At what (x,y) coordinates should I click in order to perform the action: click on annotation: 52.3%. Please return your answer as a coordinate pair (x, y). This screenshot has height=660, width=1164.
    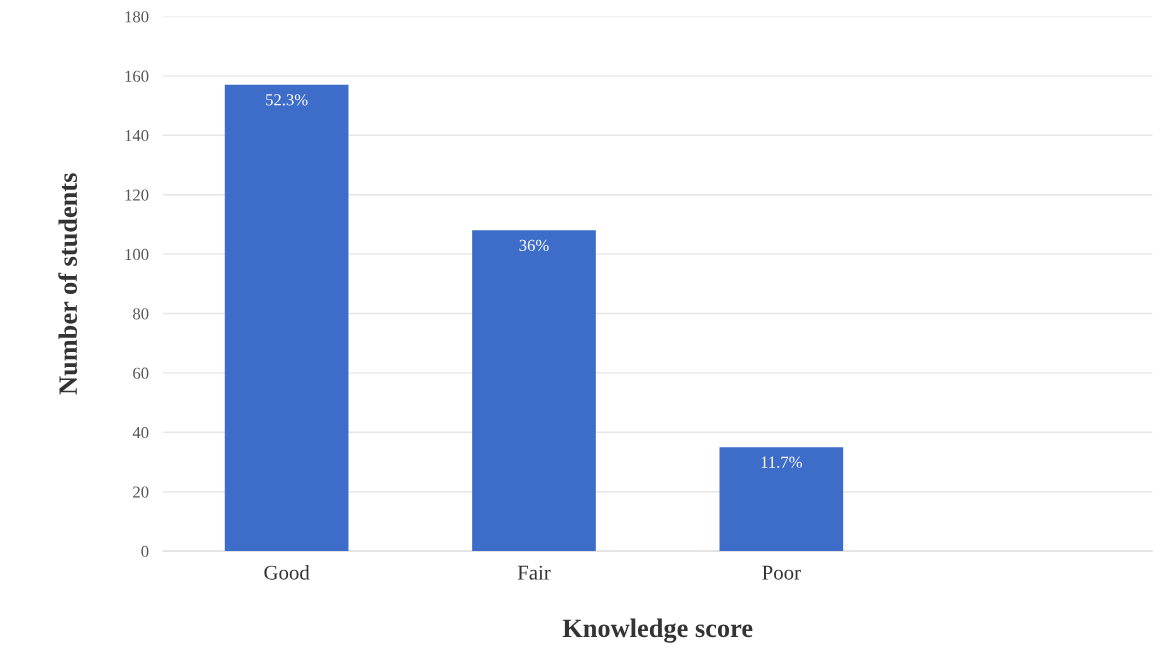
    Looking at the image, I should click on (287, 100).